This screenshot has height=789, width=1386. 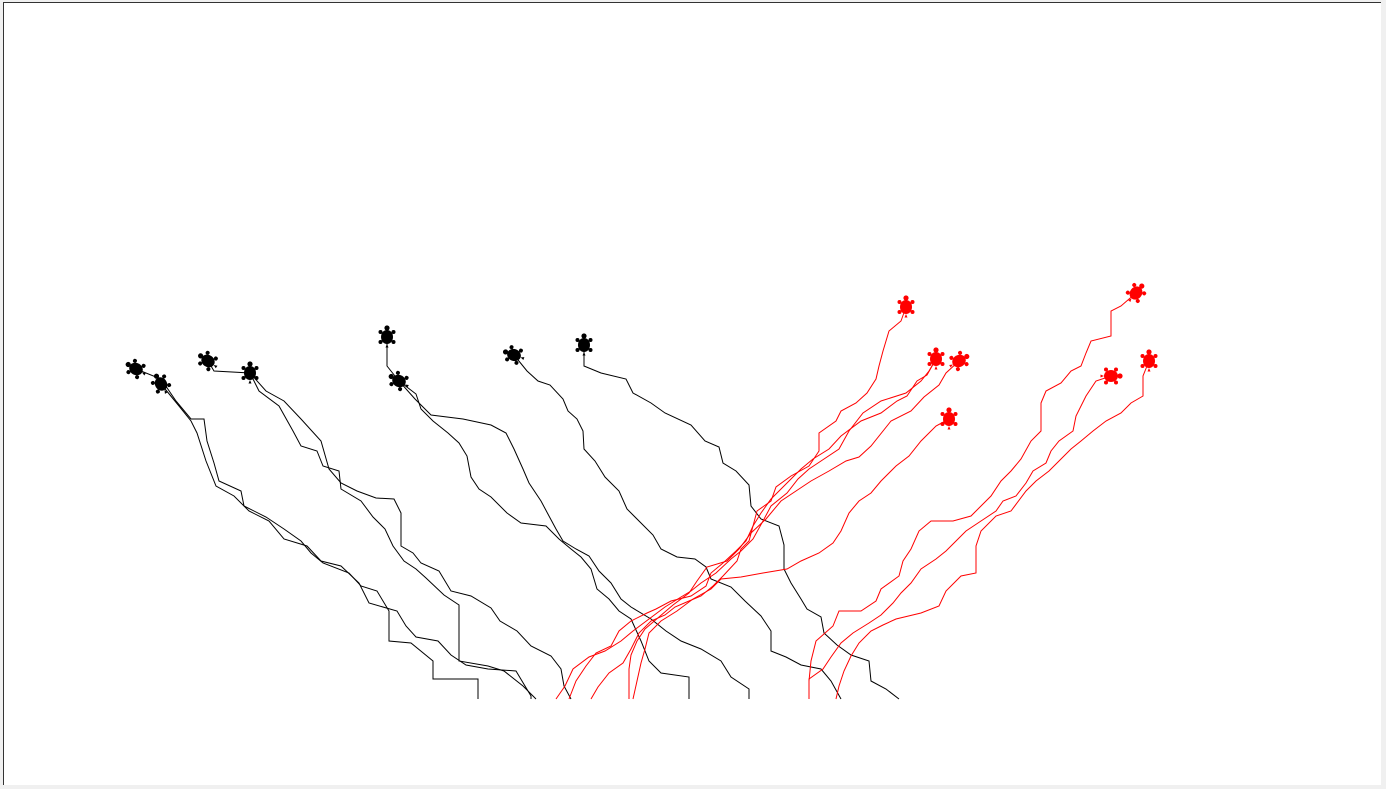 I want to click on turtle-layer, so click(x=640, y=354).